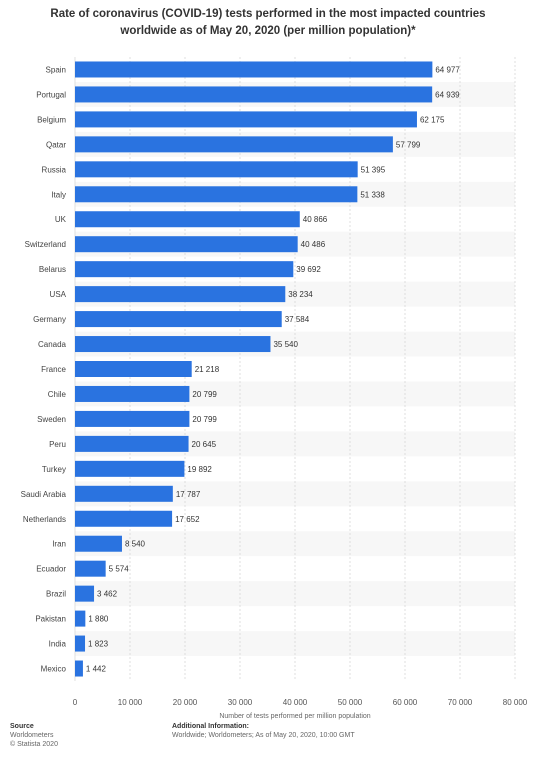 Image resolution: width=536 pixels, height=768 pixels. I want to click on x-tick-label: 10 000, so click(130, 702).